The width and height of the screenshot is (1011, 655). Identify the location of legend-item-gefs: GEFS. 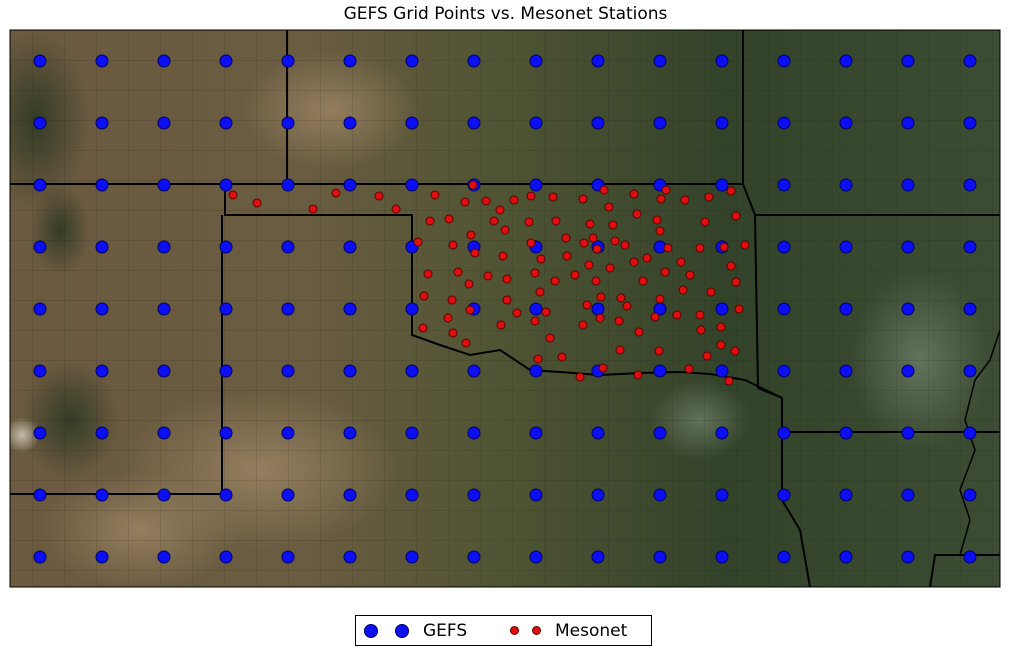
(415, 630).